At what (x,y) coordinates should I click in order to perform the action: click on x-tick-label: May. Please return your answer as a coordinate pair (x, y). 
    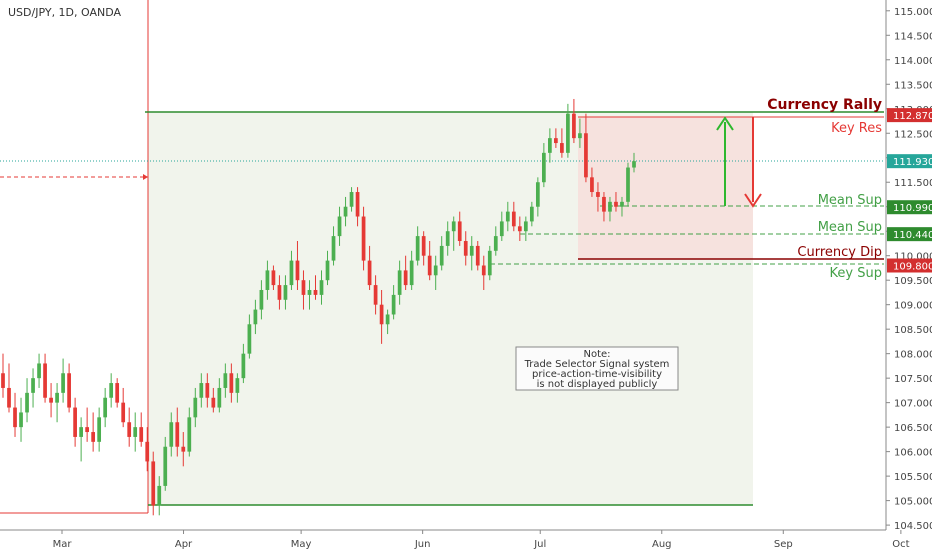
    Looking at the image, I should click on (301, 544).